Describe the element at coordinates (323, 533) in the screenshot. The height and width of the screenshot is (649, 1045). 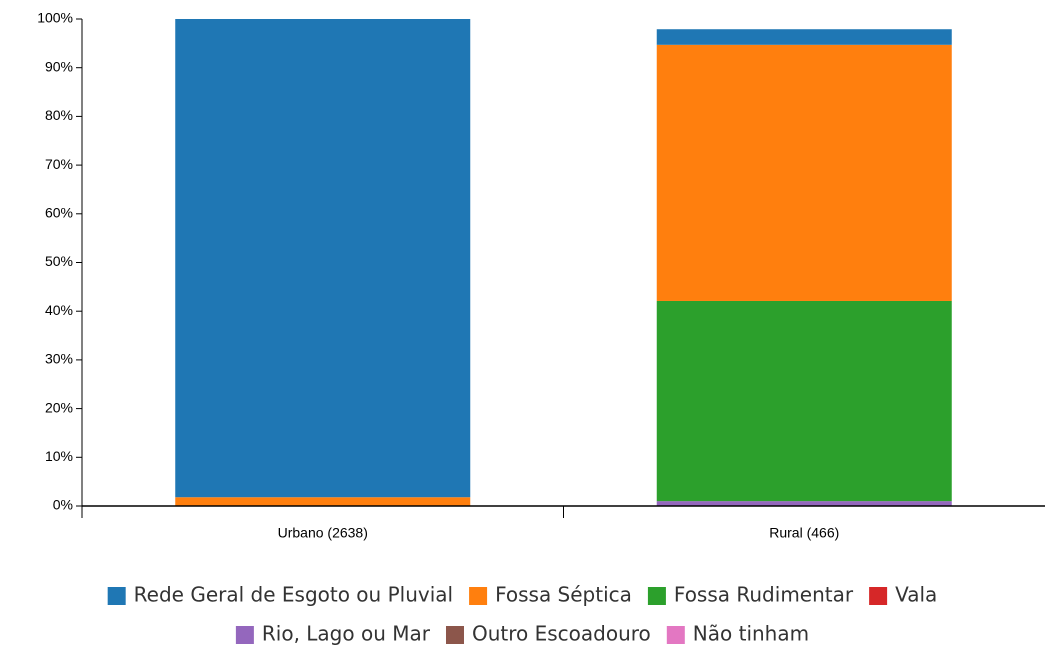
I see `x-tick-label: Urbano (2638)` at that location.